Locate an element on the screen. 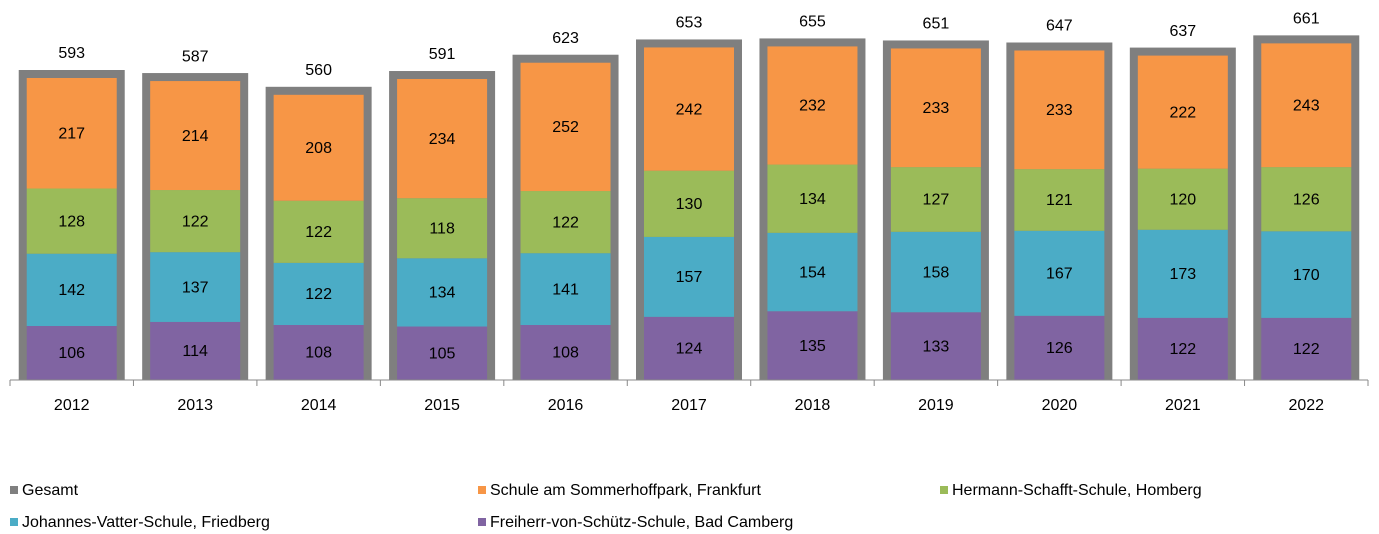 The image size is (1379, 534). legend-label: Hermann-Schafft-Schule, Homberg is located at coordinates (1077, 490).